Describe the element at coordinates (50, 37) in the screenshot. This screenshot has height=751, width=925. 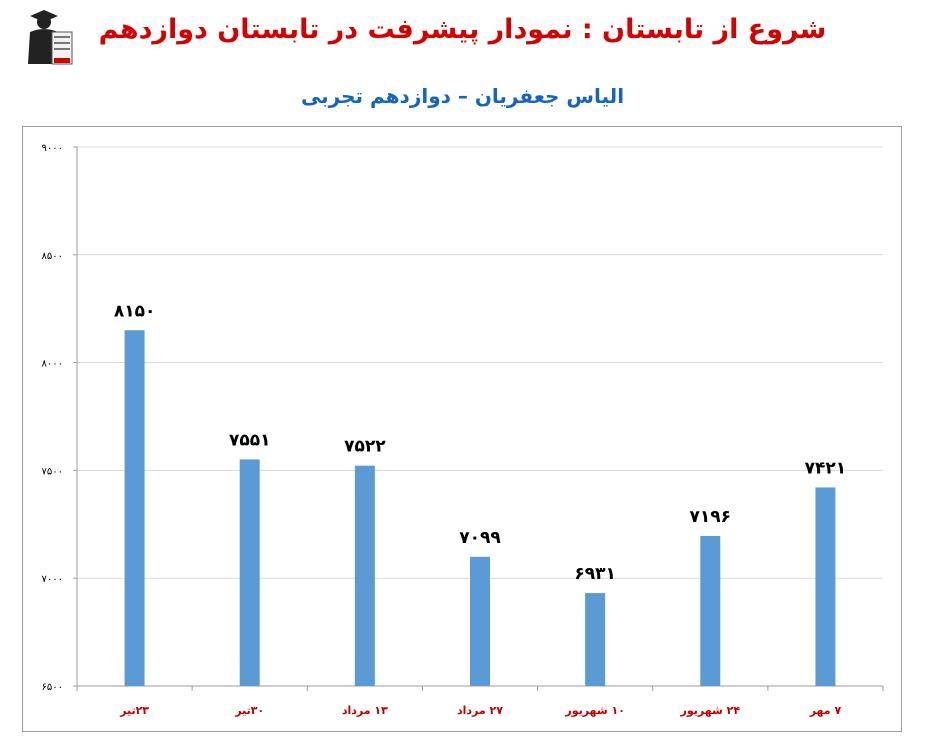
I see `graduate-logo-icon` at that location.